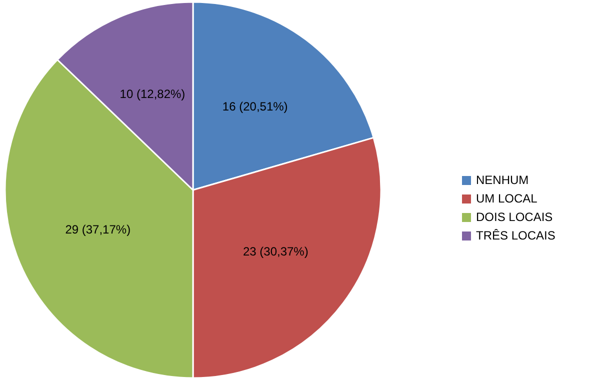  What do you see at coordinates (275, 251) in the screenshot?
I see `data-label: 23 (30,37%)` at bounding box center [275, 251].